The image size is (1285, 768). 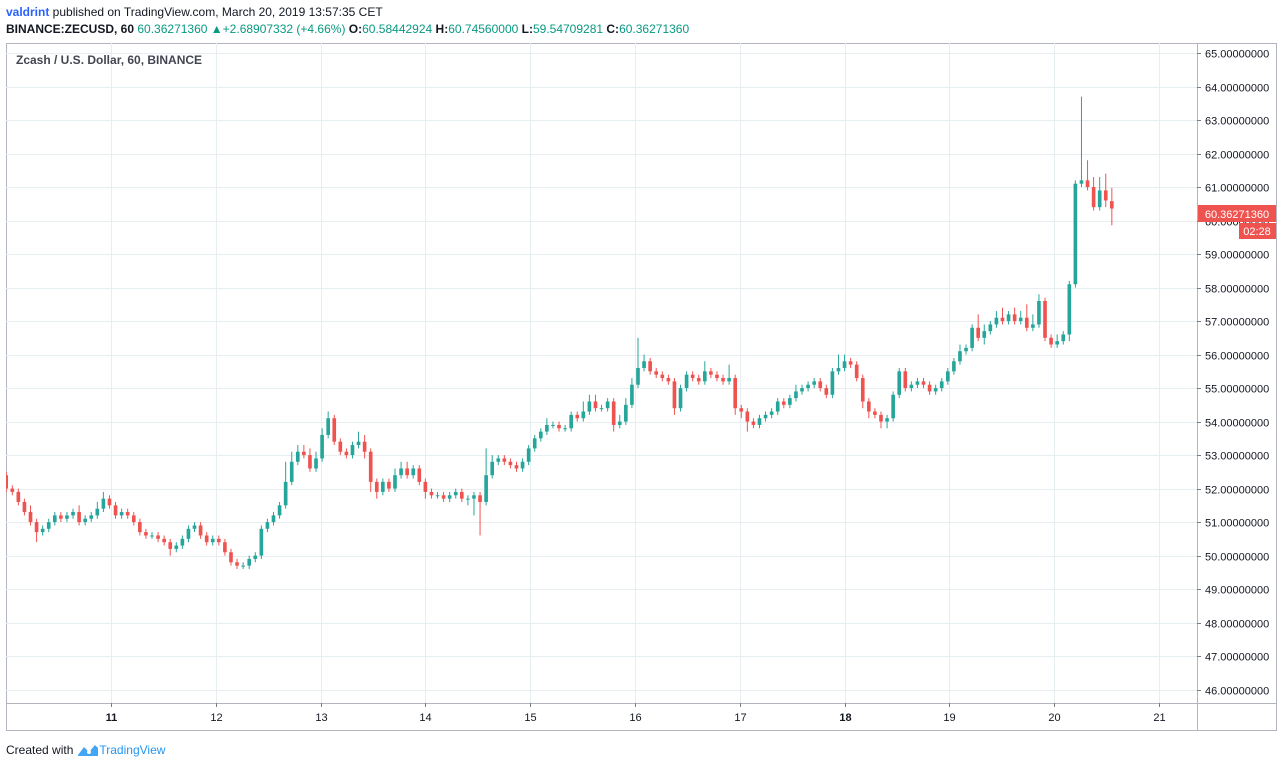 I want to click on open-value: 60.58442924, so click(x=397, y=29).